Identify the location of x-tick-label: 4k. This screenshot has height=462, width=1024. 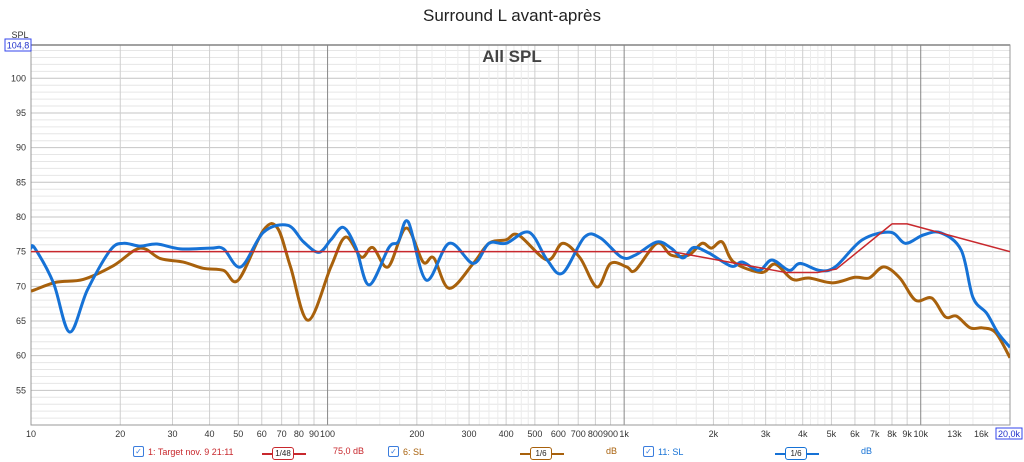
(803, 434).